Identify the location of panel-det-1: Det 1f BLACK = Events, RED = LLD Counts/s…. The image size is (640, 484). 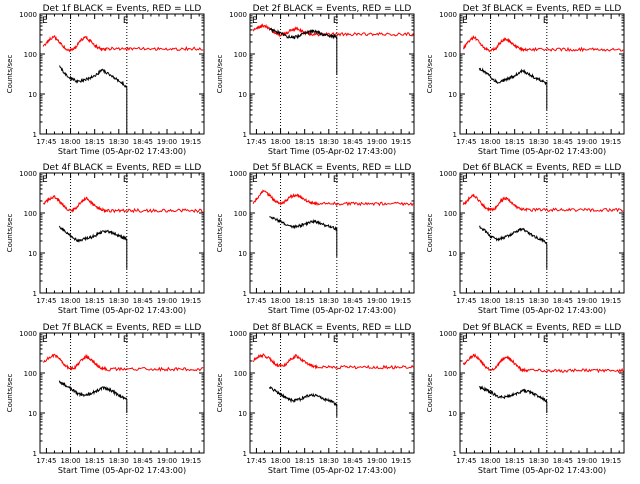
(105, 80).